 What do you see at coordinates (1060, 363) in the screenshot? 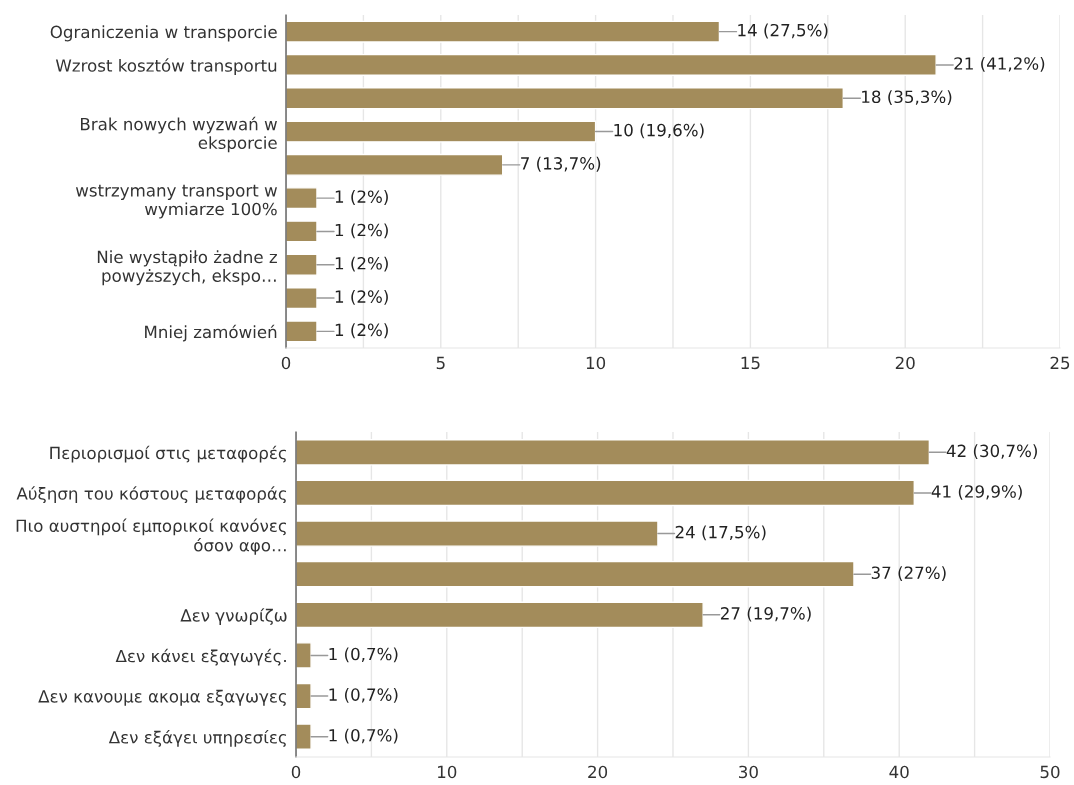
I see `x-tick-label: 25` at bounding box center [1060, 363].